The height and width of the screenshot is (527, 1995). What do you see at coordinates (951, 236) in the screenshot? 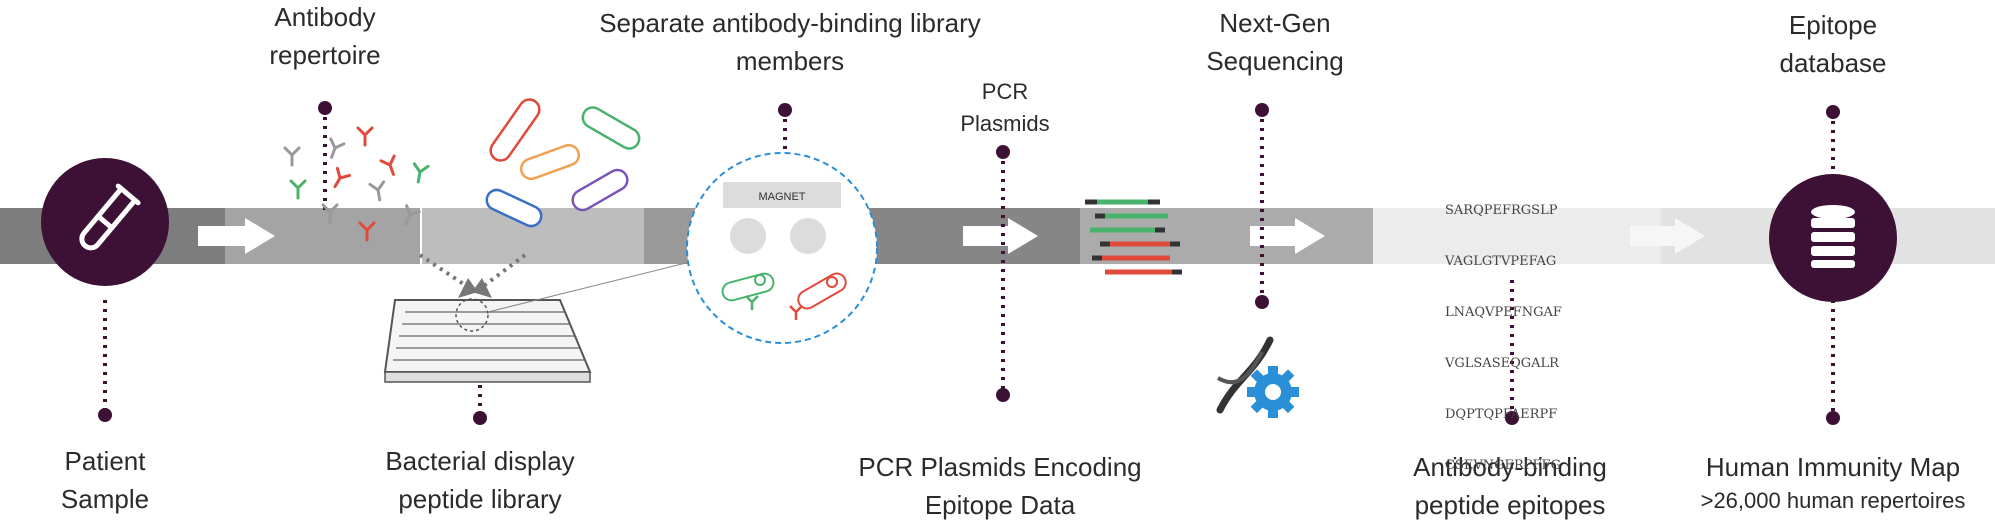
I see `flow-arrows` at bounding box center [951, 236].